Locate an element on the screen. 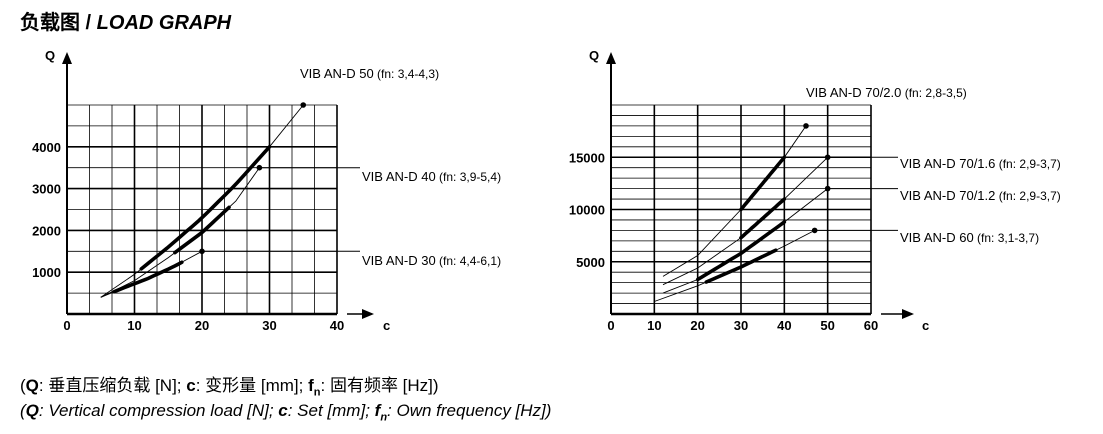 The width and height of the screenshot is (1103, 434). series-name: VIB AN-D 40 is located at coordinates (399, 176).